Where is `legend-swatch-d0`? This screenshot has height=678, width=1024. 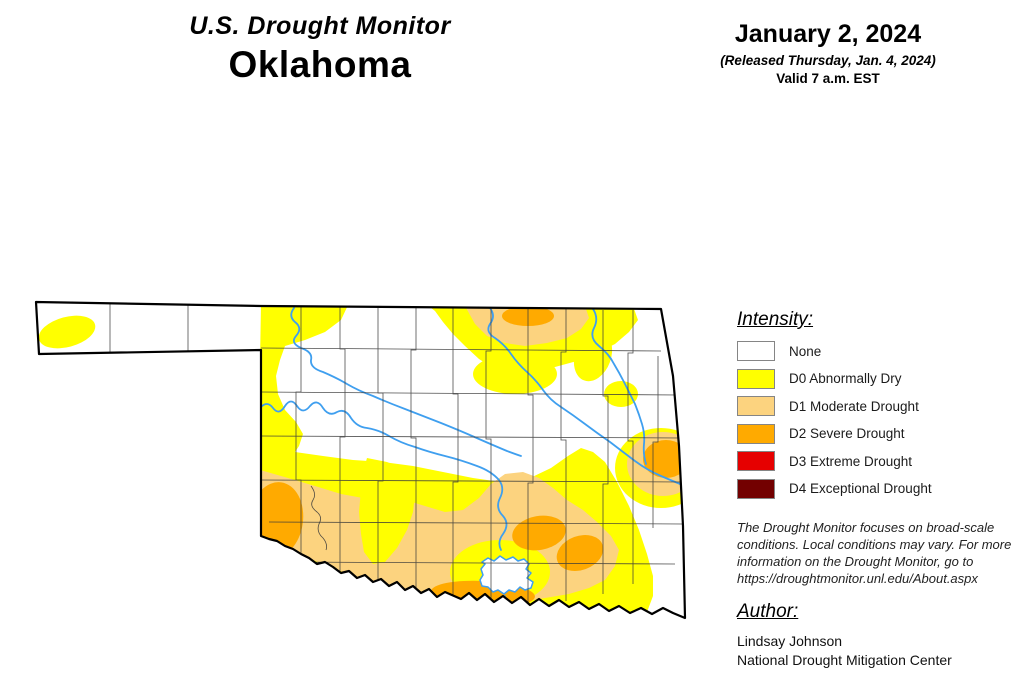 legend-swatch-d0 is located at coordinates (756, 378).